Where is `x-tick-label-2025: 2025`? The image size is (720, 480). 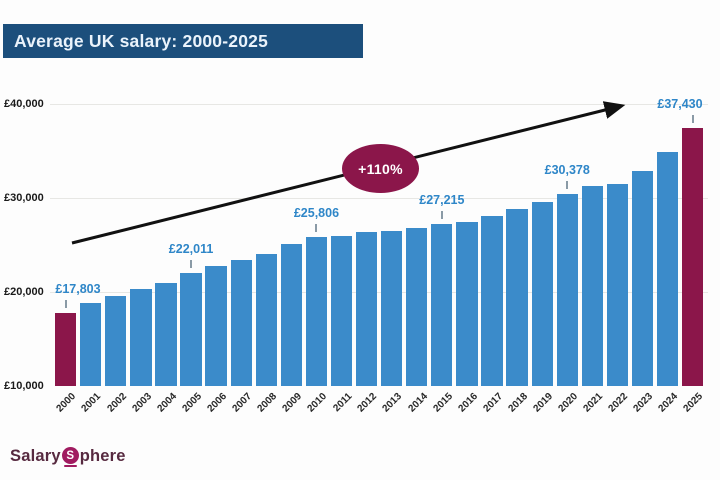 x-tick-label-2025: 2025 is located at coordinates (693, 403).